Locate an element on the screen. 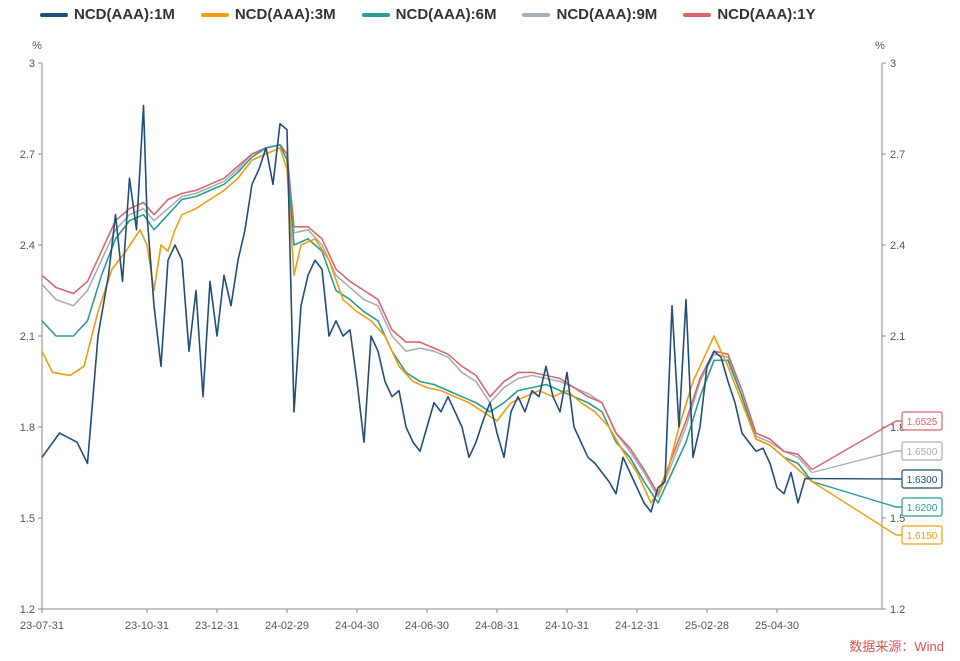 Image resolution: width=960 pixels, height=661 pixels. y-tick-label-right-0: 1.2 is located at coordinates (897, 610).